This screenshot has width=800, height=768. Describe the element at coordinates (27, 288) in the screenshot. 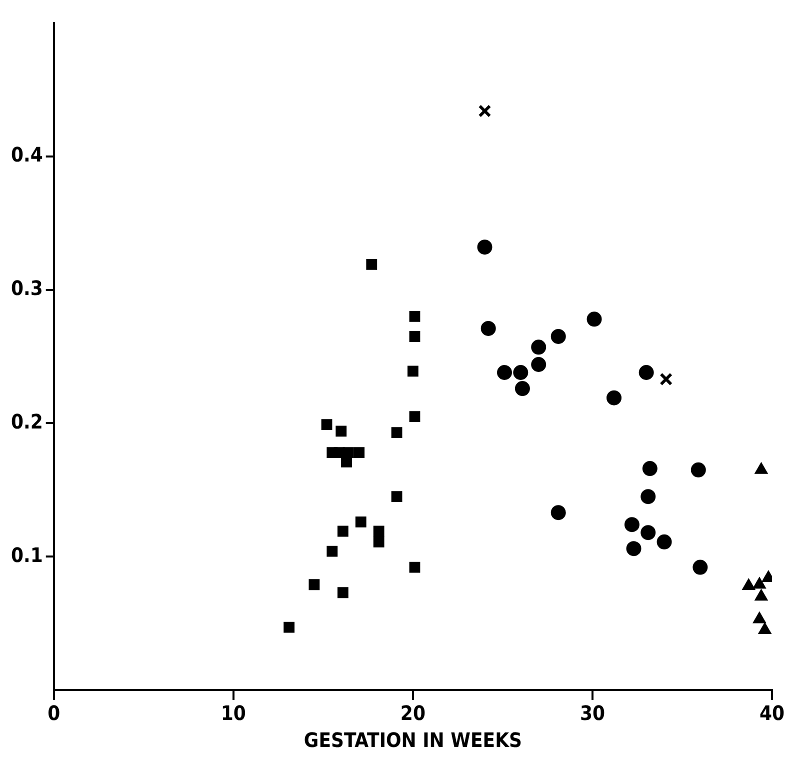

I see `y-tick-label: 0.3` at that location.